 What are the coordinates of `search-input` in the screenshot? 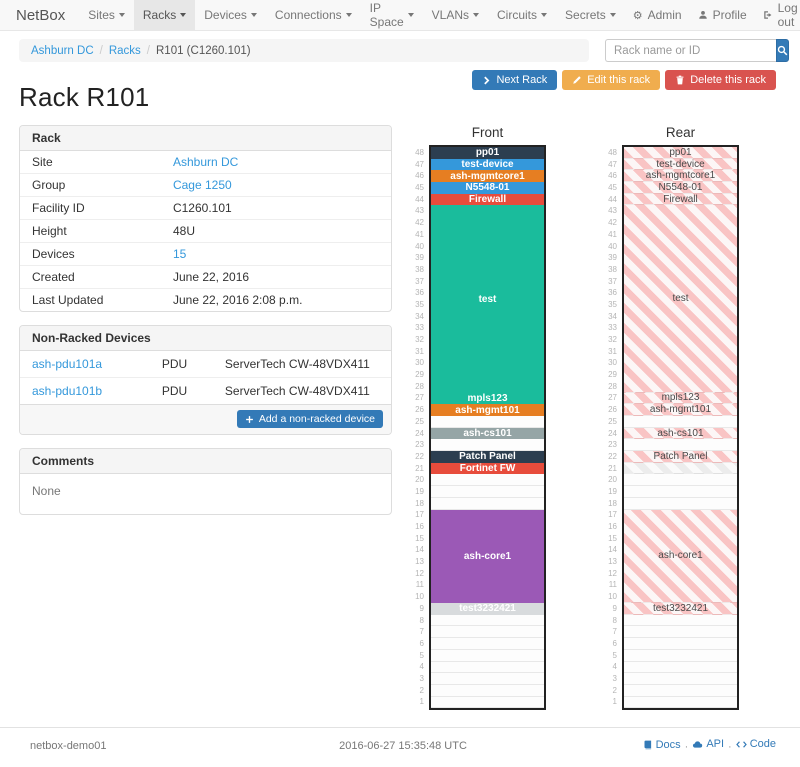 It's located at (690, 50).